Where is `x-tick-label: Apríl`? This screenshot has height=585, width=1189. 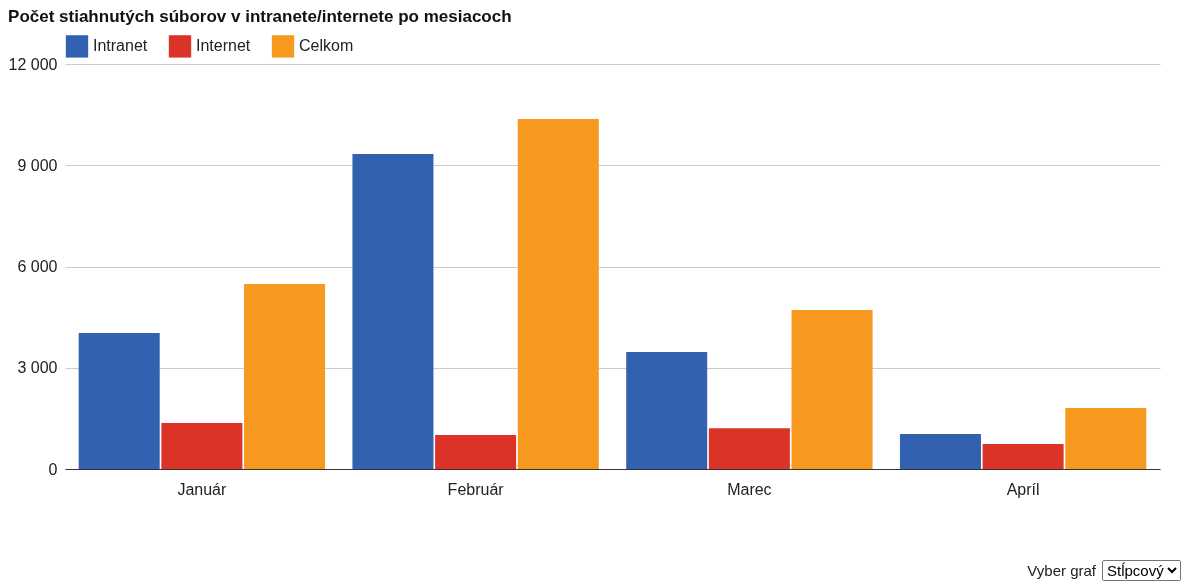
x-tick-label: Apríl is located at coordinates (1023, 489).